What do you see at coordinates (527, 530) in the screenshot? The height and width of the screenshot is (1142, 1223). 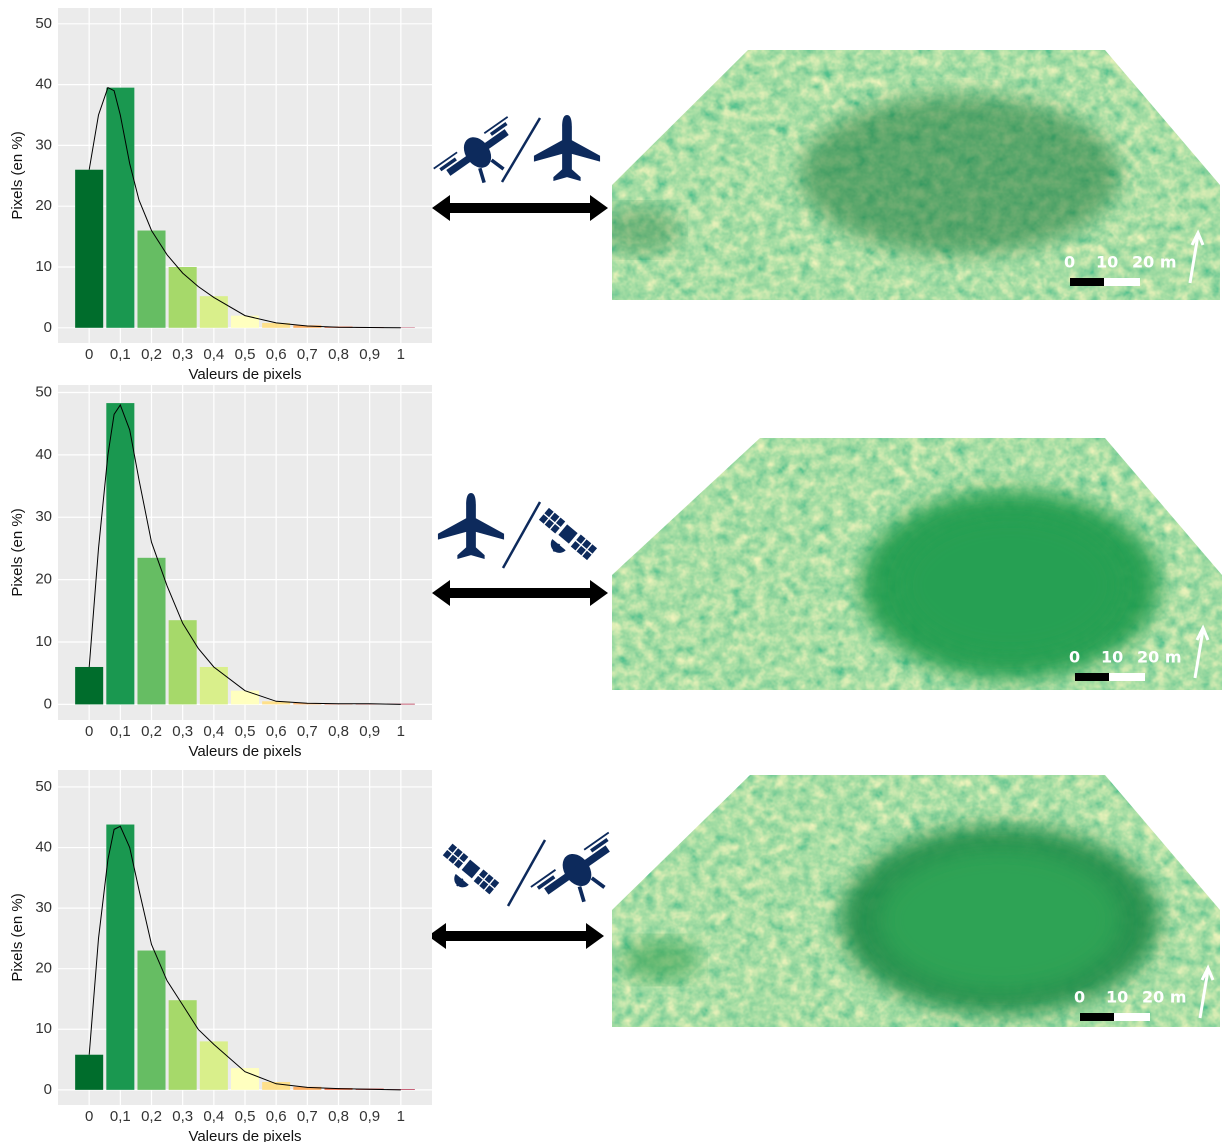 I see `sensor-icons` at bounding box center [527, 530].